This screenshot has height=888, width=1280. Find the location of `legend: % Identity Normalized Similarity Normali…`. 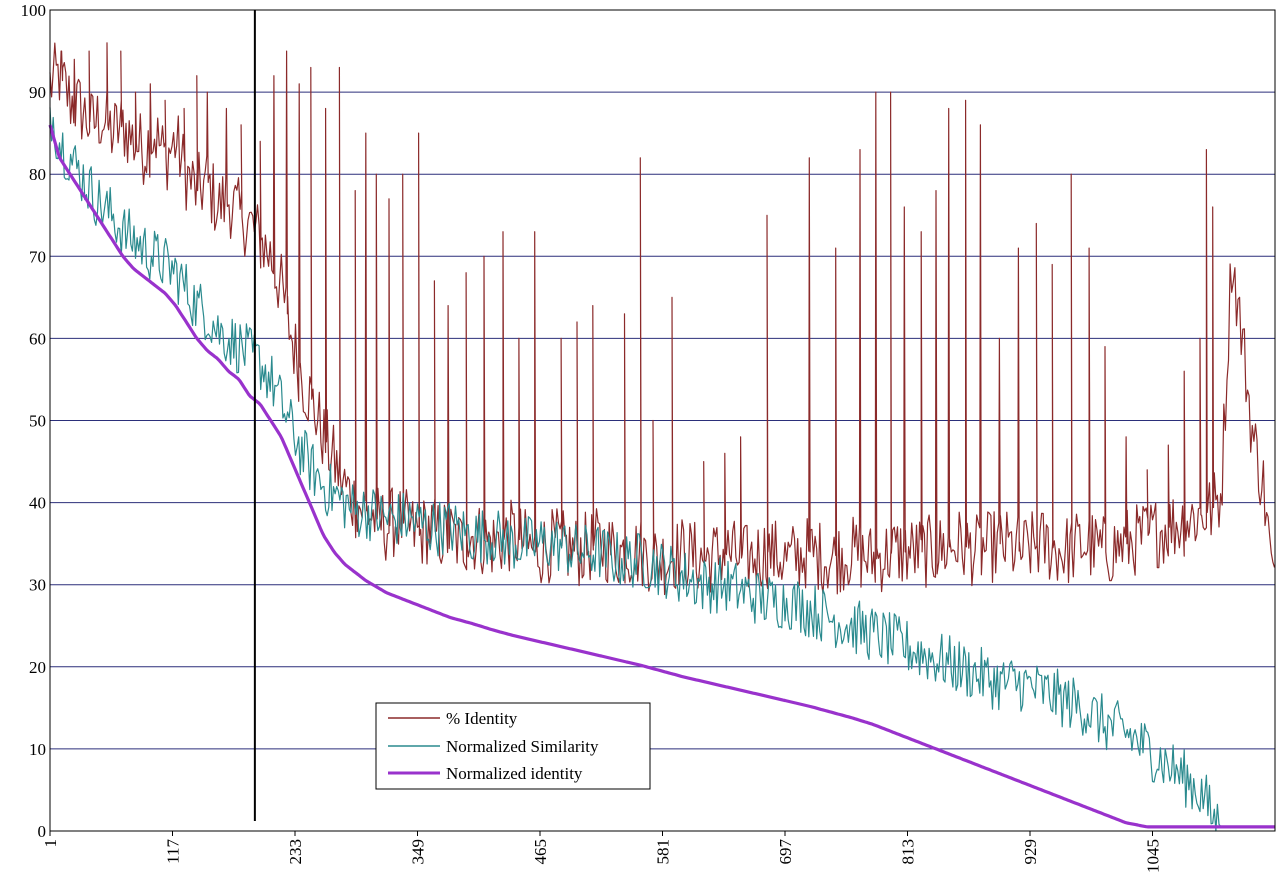

legend: % Identity Normalized Similarity Normali… is located at coordinates (513, 746).